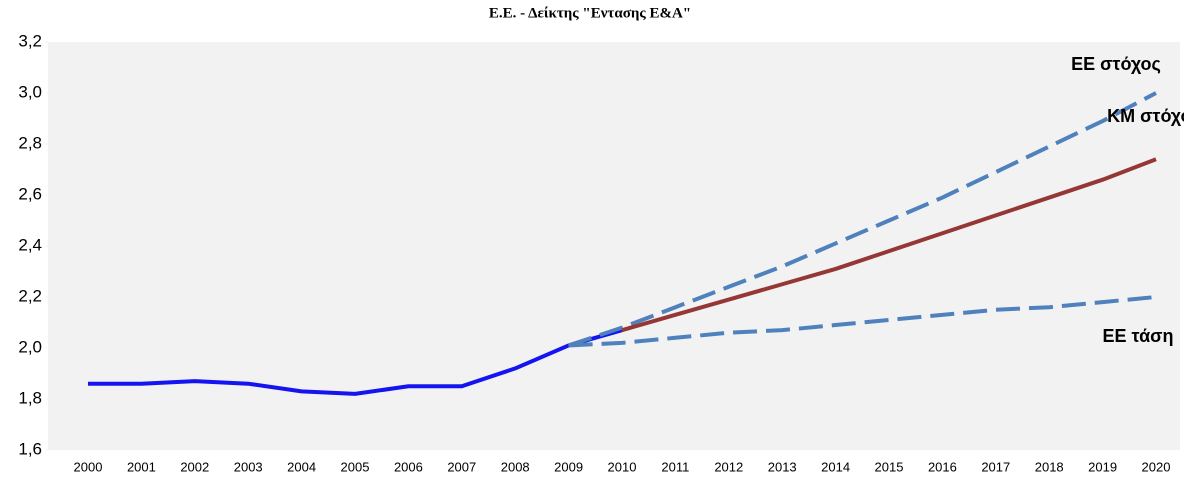  What do you see at coordinates (515, 466) in the screenshot?
I see `x-tick-label: 2008` at bounding box center [515, 466].